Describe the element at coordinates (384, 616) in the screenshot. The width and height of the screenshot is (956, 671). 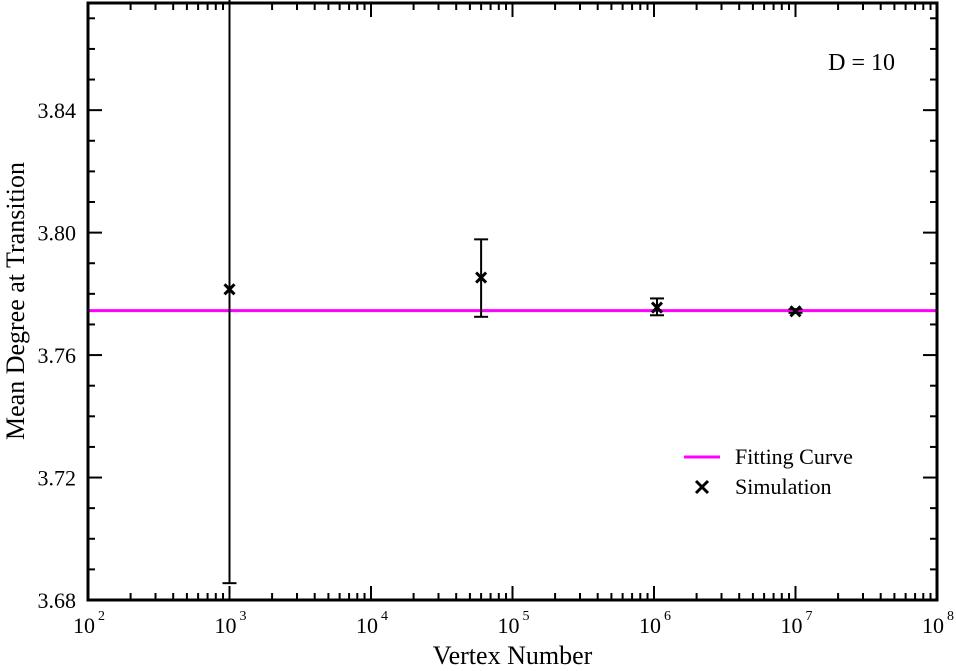
I see `x-tick-exponent: 4` at that location.